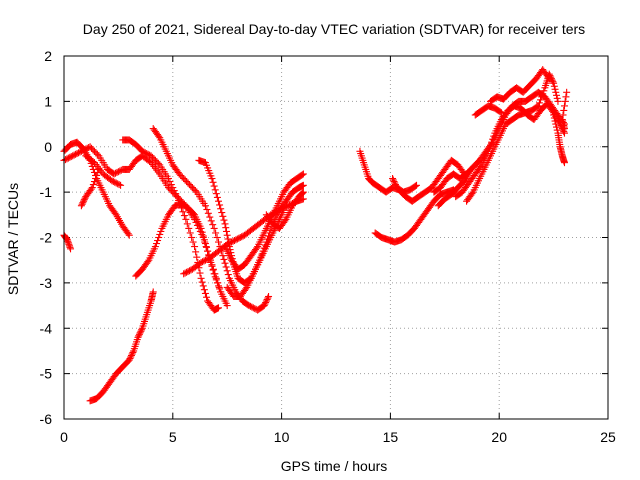  What do you see at coordinates (64, 437) in the screenshot?
I see `x-tick-label: 0` at bounding box center [64, 437].